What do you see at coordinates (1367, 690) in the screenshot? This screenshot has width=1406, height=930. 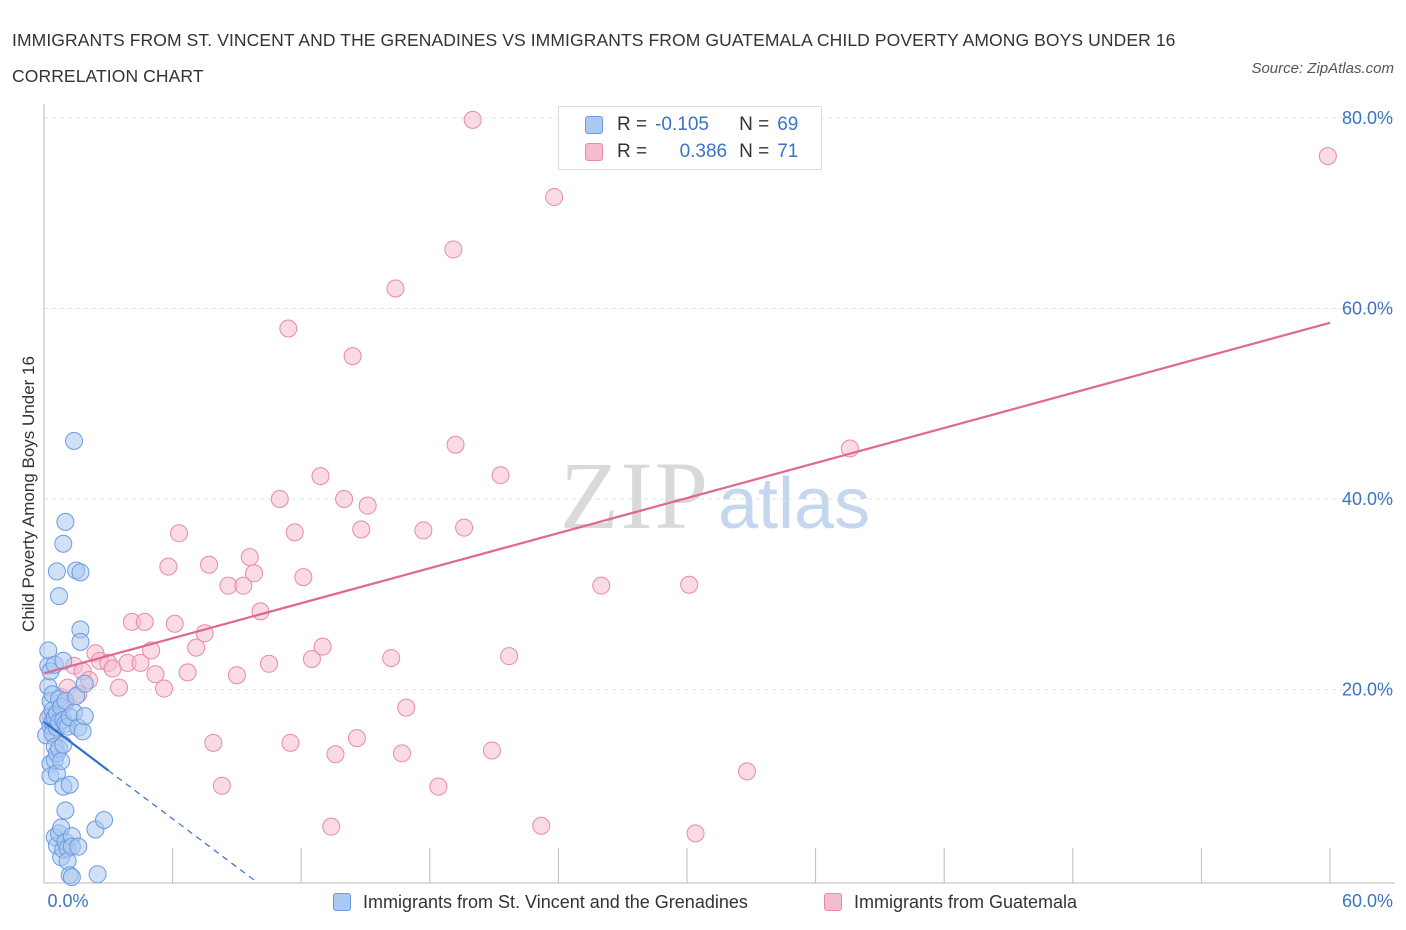 I see `y-tick-label: 20.0%` at bounding box center [1367, 690].